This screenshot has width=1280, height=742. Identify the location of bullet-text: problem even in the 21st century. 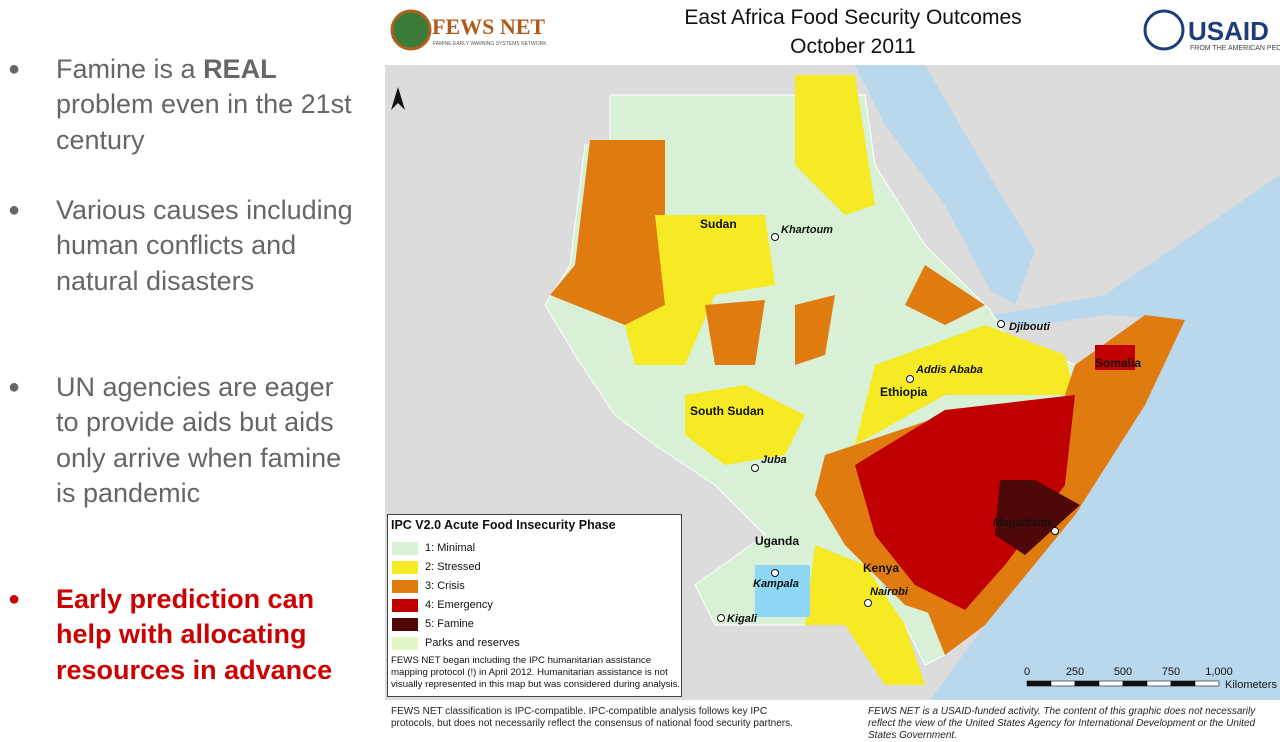
(204, 122).